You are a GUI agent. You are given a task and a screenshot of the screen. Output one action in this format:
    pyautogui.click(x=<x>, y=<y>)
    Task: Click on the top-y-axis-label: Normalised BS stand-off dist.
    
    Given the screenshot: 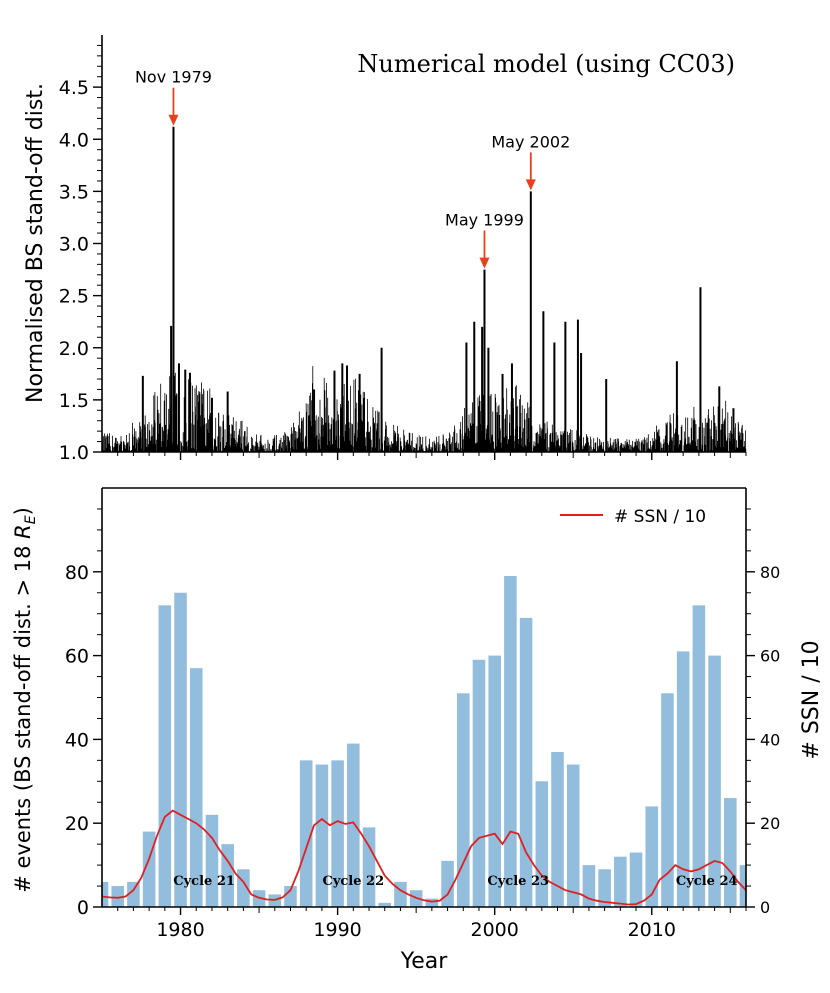 What is the action you would take?
    pyautogui.click(x=35, y=243)
    